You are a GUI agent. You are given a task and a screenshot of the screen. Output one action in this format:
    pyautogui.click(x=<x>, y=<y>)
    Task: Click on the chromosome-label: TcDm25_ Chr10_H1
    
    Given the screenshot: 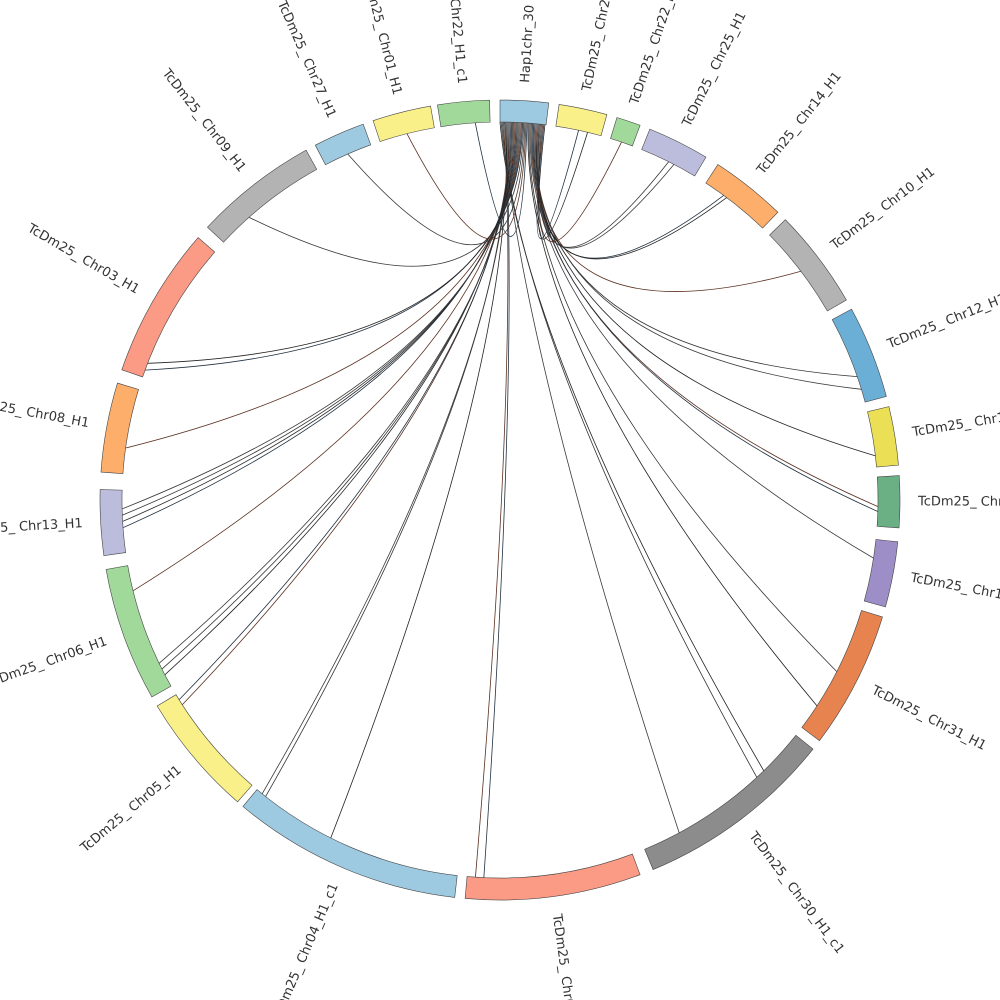 What is the action you would take?
    pyautogui.click(x=882, y=208)
    